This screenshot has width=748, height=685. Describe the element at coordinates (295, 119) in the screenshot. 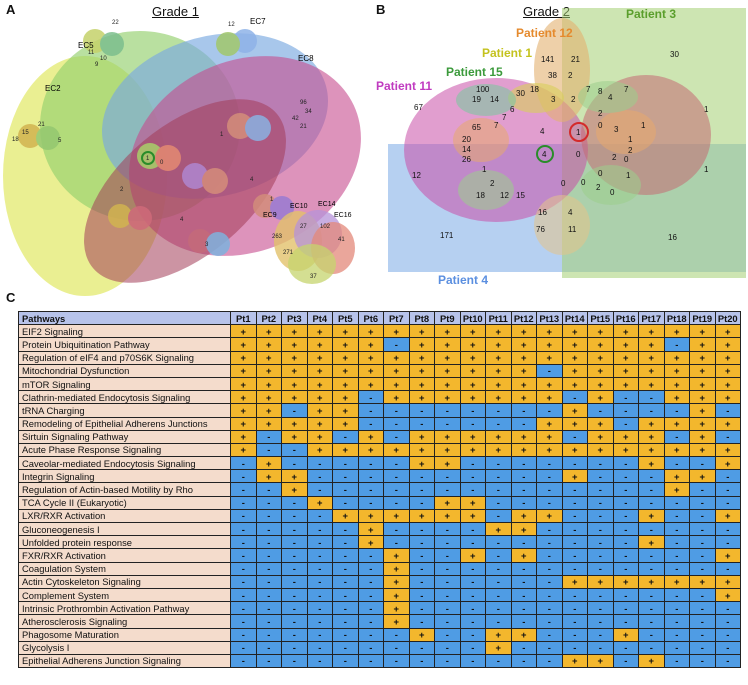

I see `venn-a-count: 42` at that location.